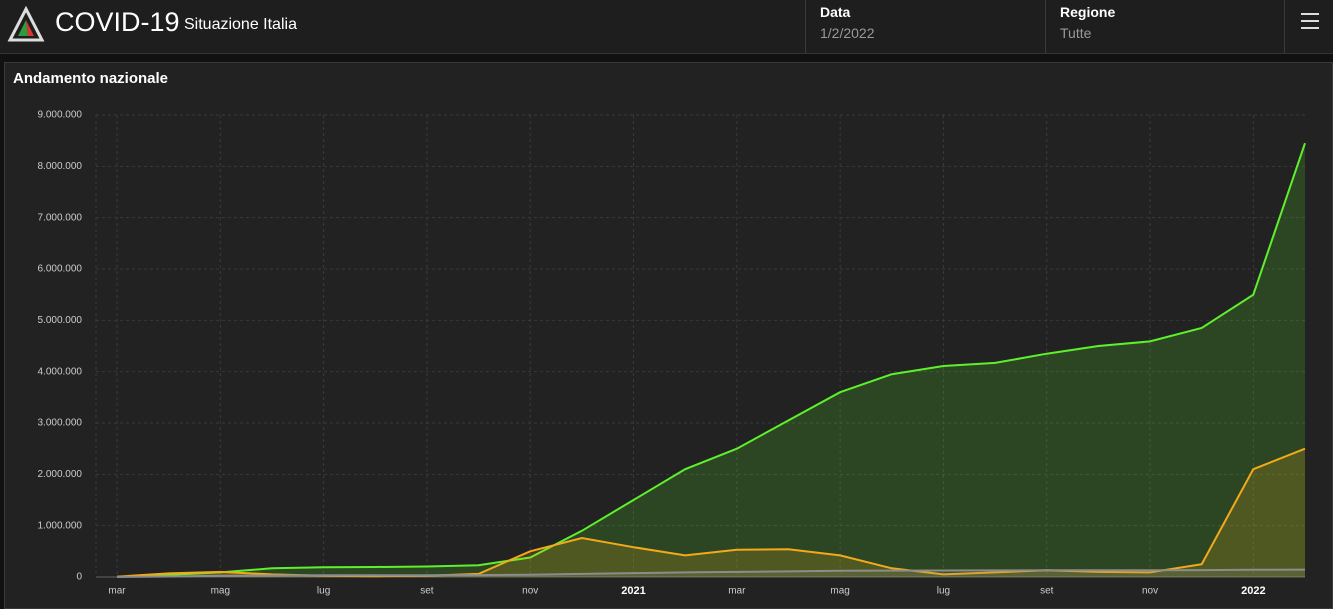  What do you see at coordinates (60, 217) in the screenshot?
I see `y-tick-label: 7.000.000` at bounding box center [60, 217].